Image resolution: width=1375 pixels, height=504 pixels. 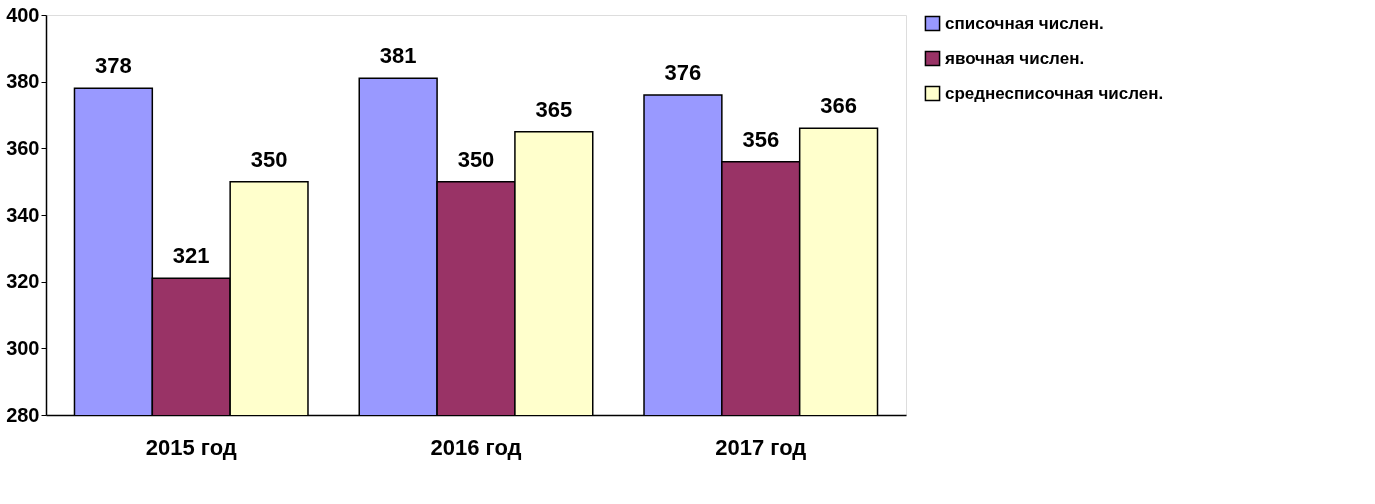 What do you see at coordinates (23, 14) in the screenshot?
I see `y-tick-label: 400` at bounding box center [23, 14].